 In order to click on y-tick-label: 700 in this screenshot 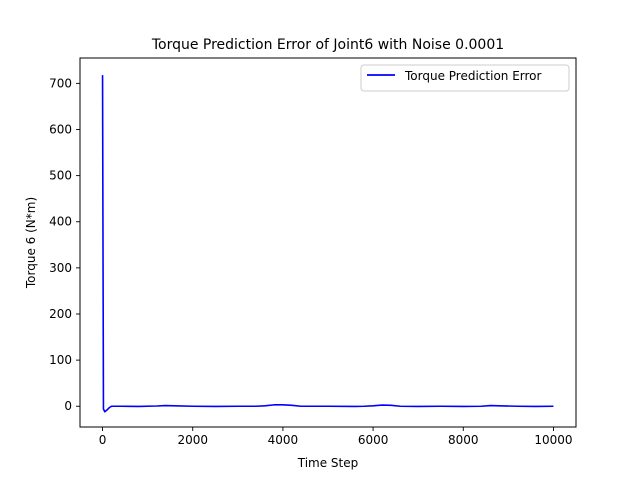, I will do `click(60, 83)`.